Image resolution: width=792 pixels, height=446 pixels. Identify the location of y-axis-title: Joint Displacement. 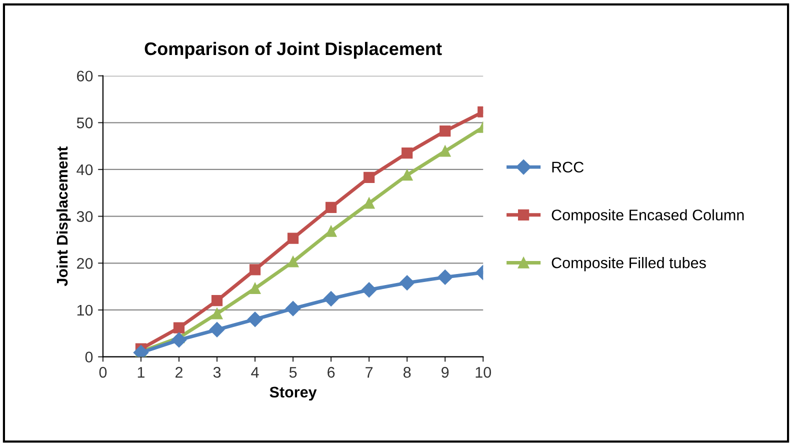
(63, 216).